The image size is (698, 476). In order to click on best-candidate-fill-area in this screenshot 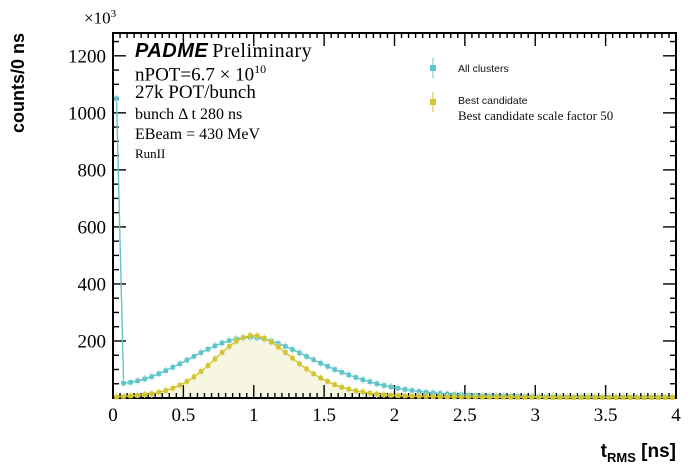, I will do `click(394, 366)`.